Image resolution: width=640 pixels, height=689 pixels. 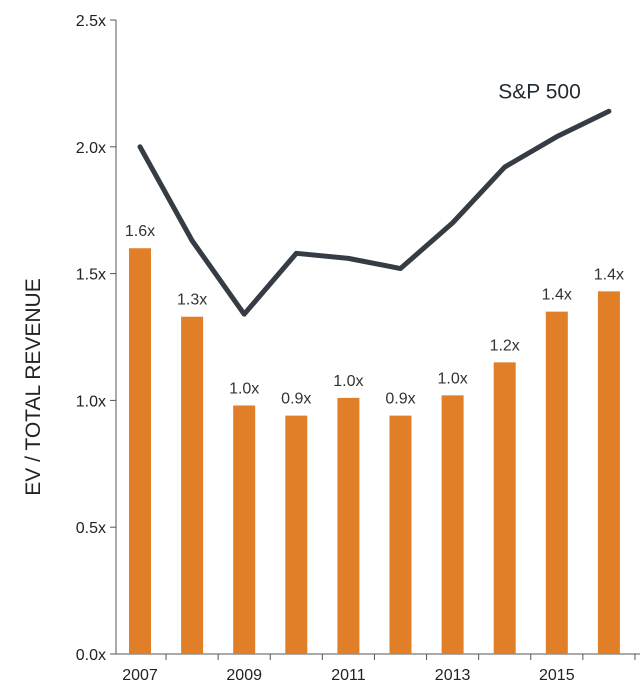 What do you see at coordinates (33, 386) in the screenshot?
I see `y-axis-title: EV / TOTAL REVENUE` at bounding box center [33, 386].